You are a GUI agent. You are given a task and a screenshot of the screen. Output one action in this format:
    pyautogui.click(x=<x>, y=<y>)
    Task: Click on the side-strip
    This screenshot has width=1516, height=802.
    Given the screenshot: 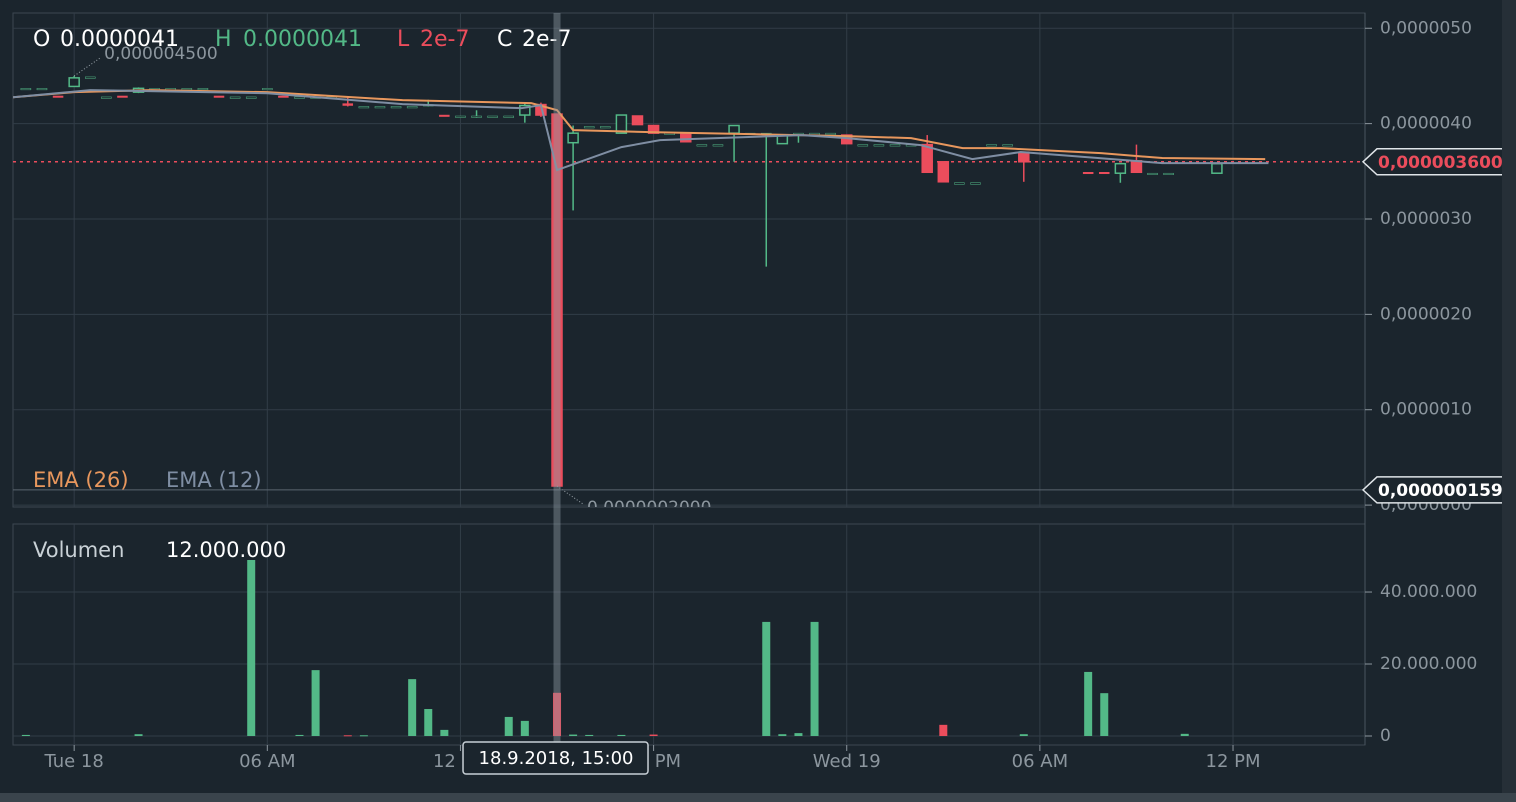 What is the action you would take?
    pyautogui.click(x=1509, y=401)
    